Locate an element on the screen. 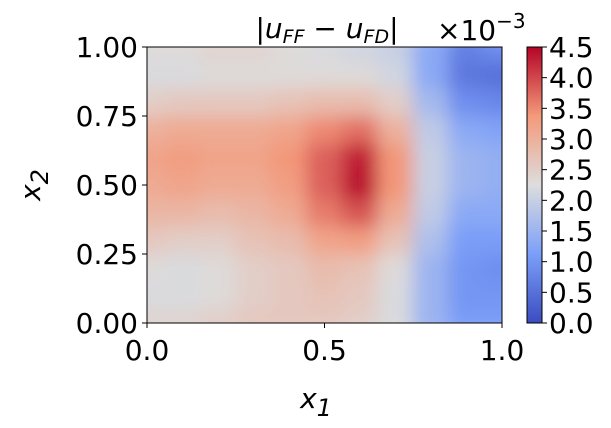 Image resolution: width=611 pixels, height=428 pixels. colorbar-tick-label: 2.0 is located at coordinates (571, 200).